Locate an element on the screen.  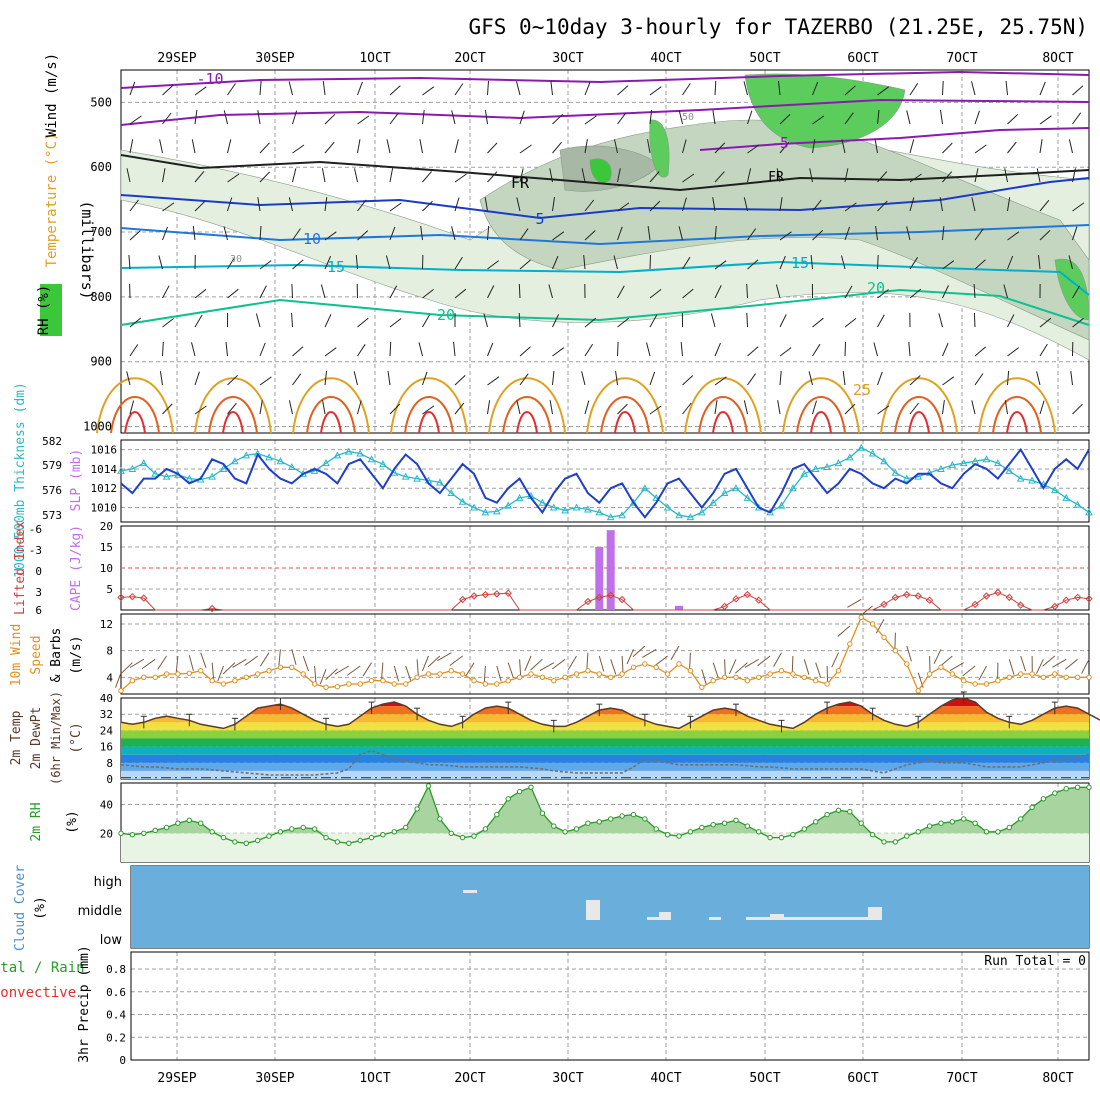
isotherm-label-fr-b: FR is located at coordinates (776, 177).